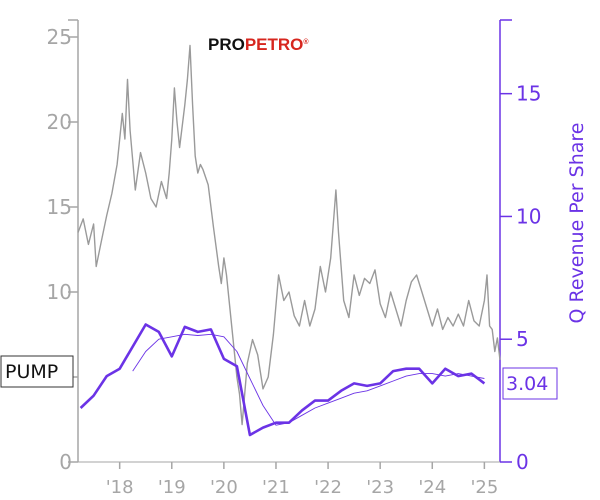 The height and width of the screenshot is (500, 600). I want to click on ticker-text: PUMP, so click(31, 372).